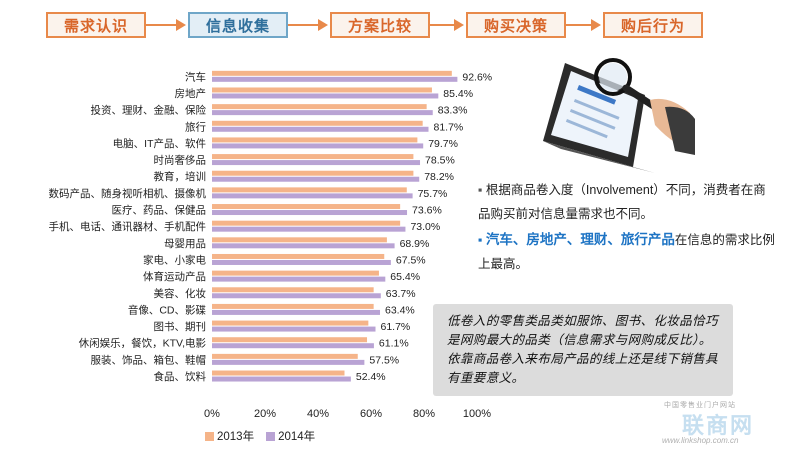  What do you see at coordinates (427, 211) in the screenshot?
I see `data-label: 73.6%` at bounding box center [427, 211].